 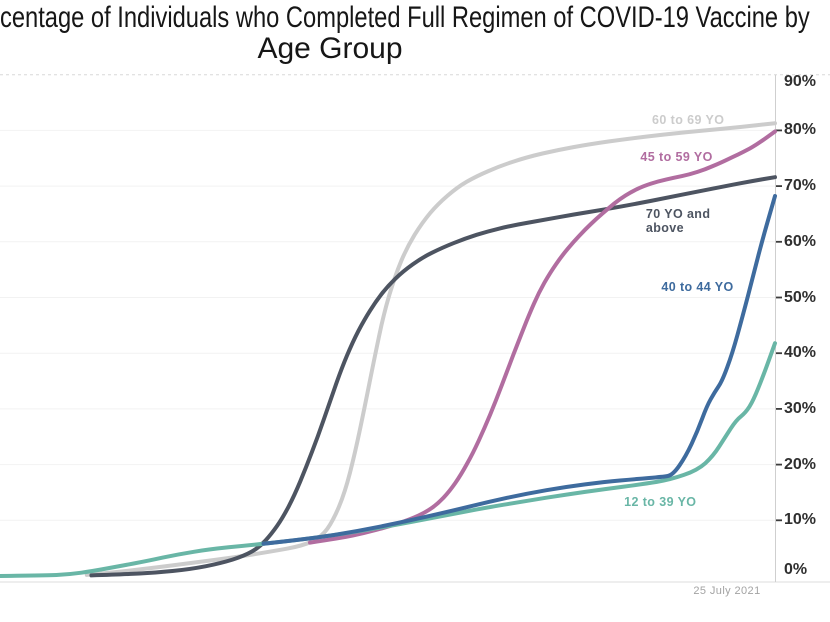 What do you see at coordinates (800, 241) in the screenshot?
I see `y-axis-label-60: 60%` at bounding box center [800, 241].